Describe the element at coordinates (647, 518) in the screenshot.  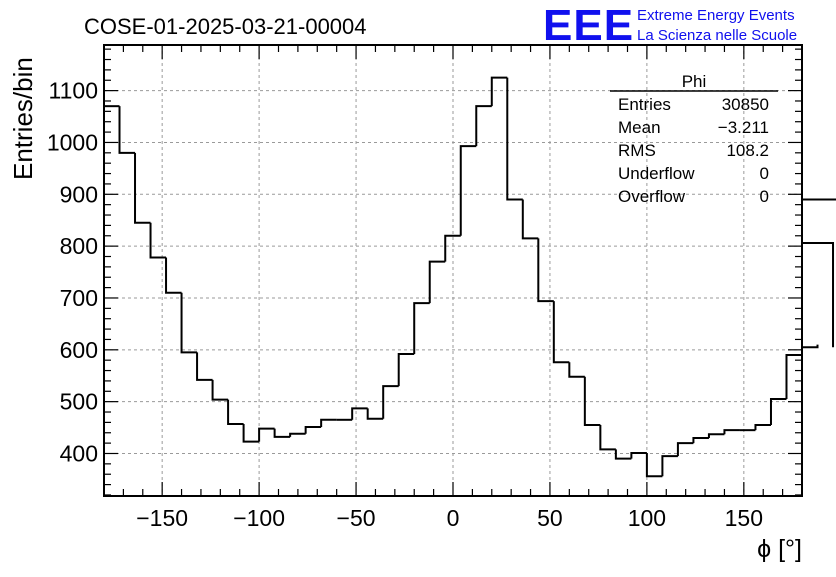
I see `x-tick-label: 100` at that location.